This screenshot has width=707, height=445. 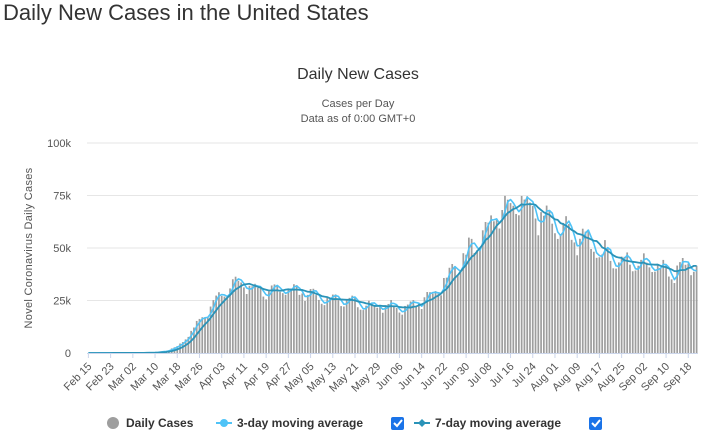 I want to click on legend-7day-label: 7-day moving average, so click(x=498, y=423).